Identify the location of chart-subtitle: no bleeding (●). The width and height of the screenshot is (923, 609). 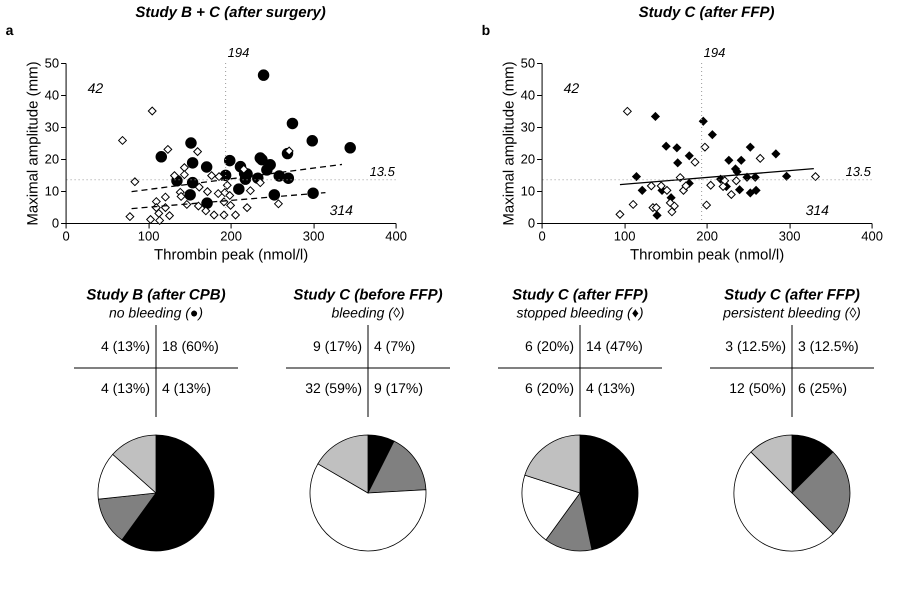
(156, 312).